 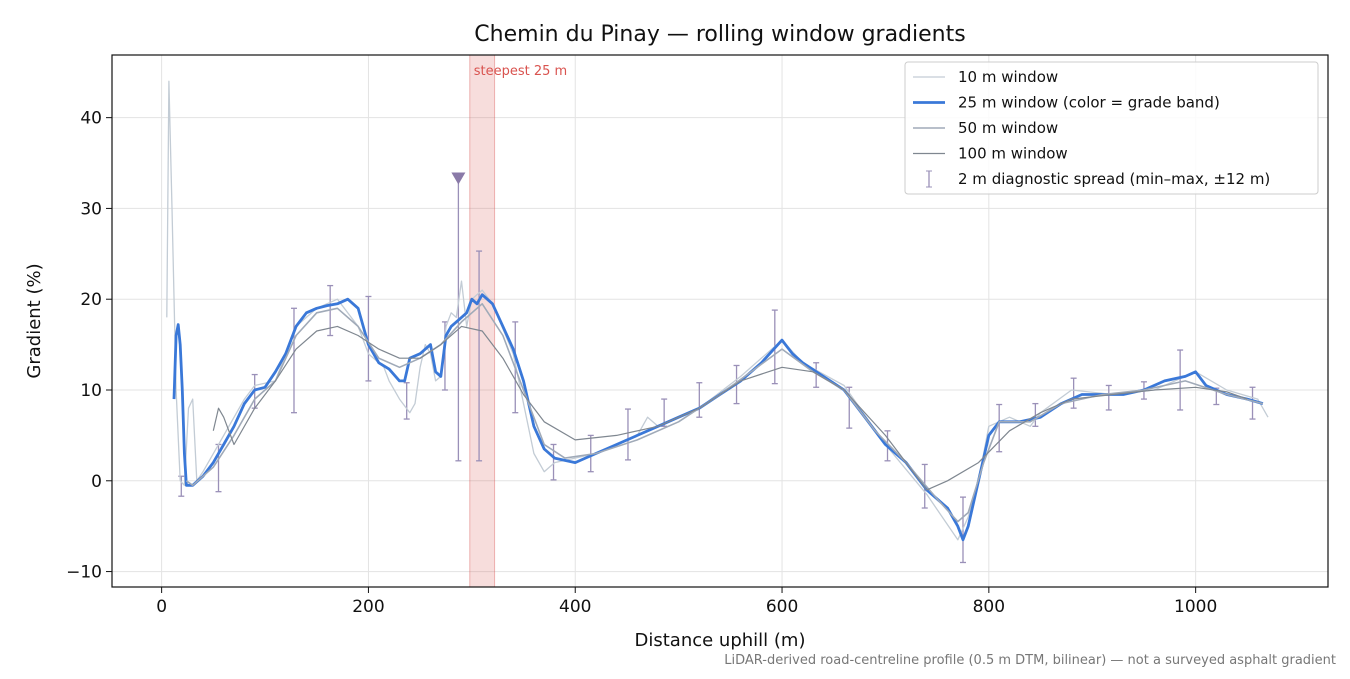 What do you see at coordinates (84, 573) in the screenshot?
I see `y-tick-label: −10` at bounding box center [84, 573].